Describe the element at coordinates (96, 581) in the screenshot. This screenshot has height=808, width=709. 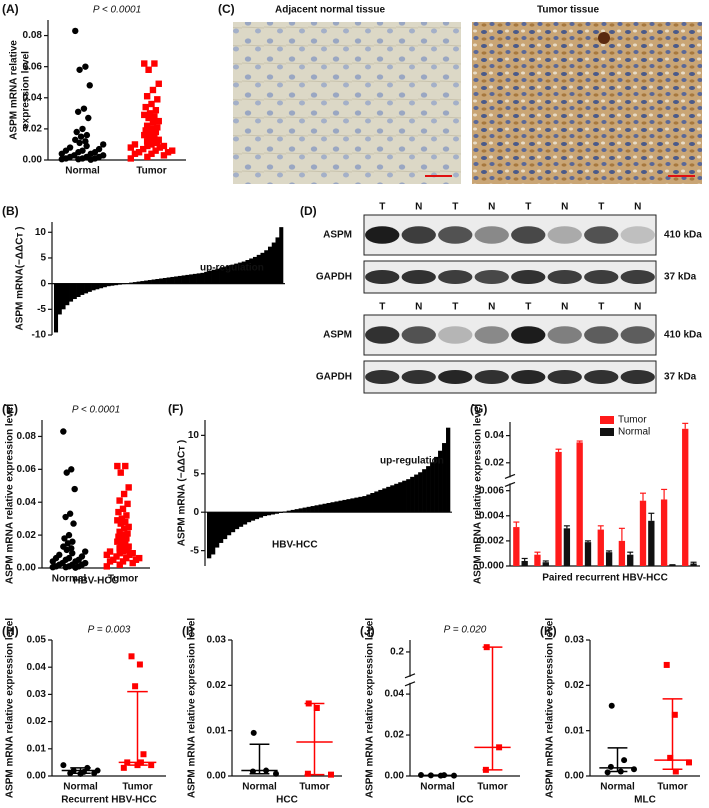
I see `x-axis-label: HBV-HCC` at that location.